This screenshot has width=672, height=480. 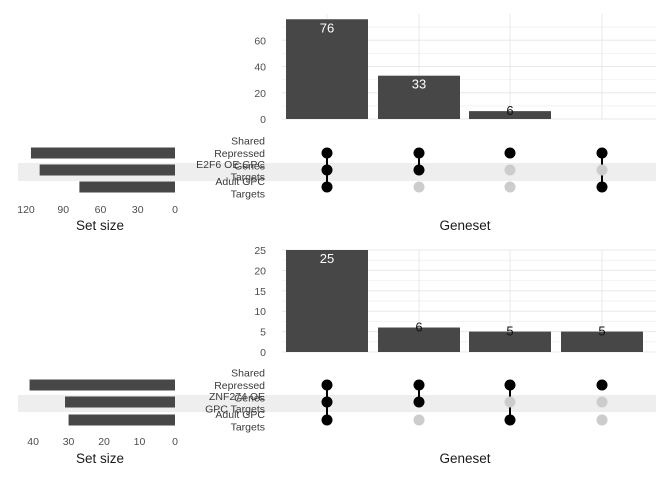 What do you see at coordinates (263, 333) in the screenshot?
I see `bar-y-tick-label: 5` at bounding box center [263, 333].